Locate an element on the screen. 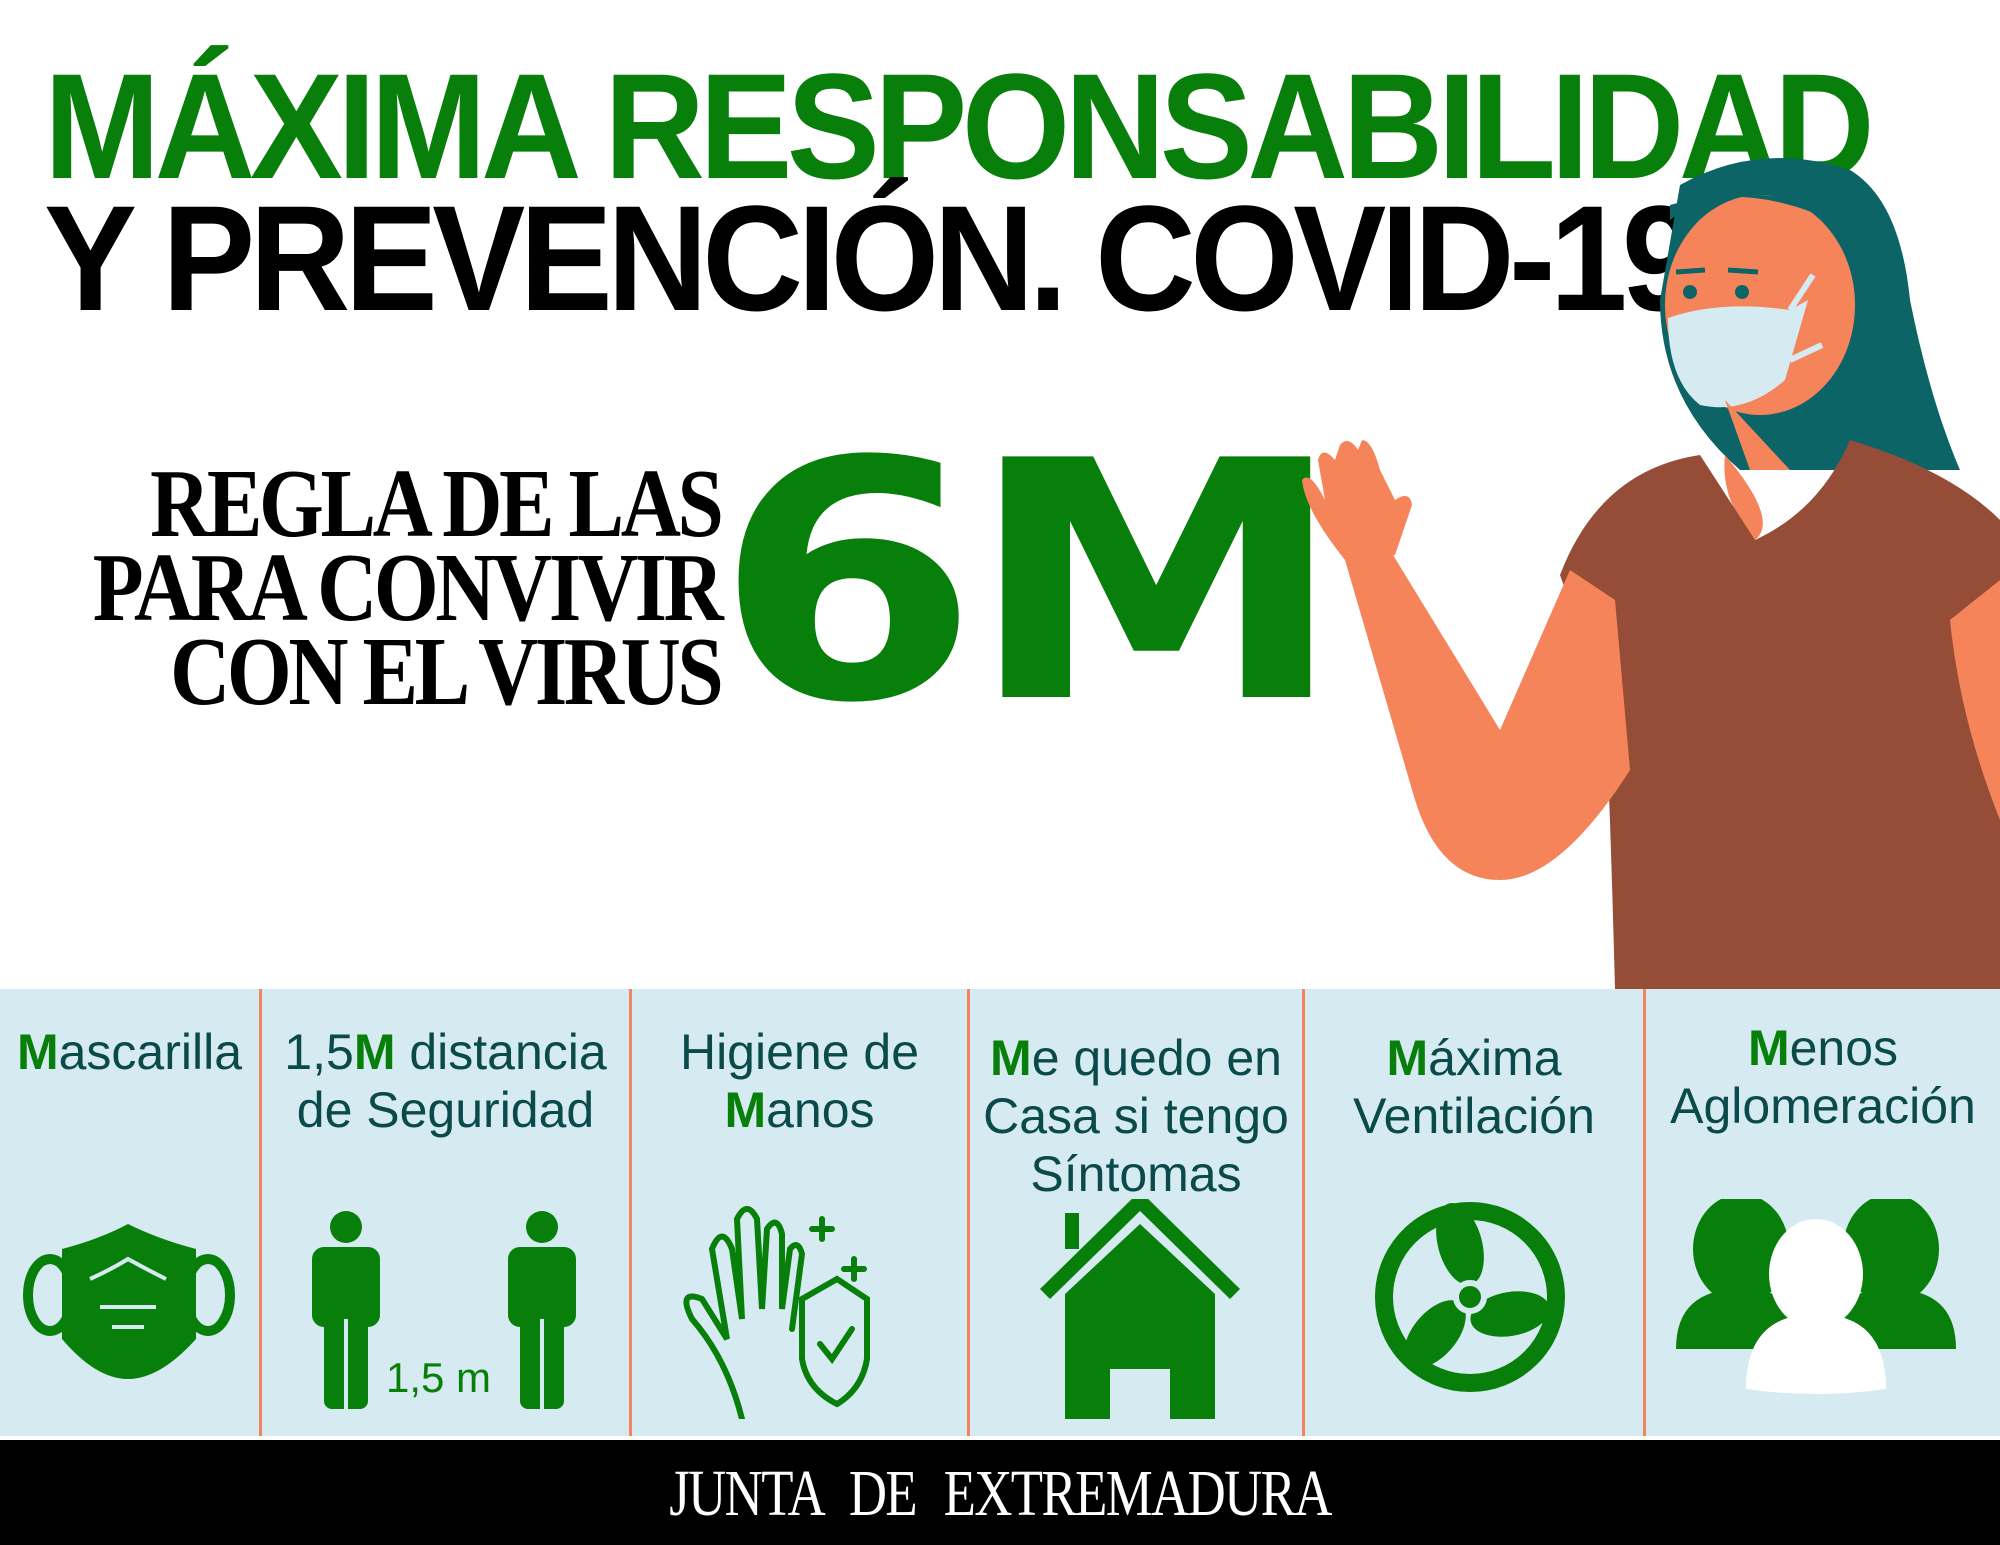 This screenshot has height=1545, width=2000. six-m-heading: 6M is located at coordinates (1030, 583).